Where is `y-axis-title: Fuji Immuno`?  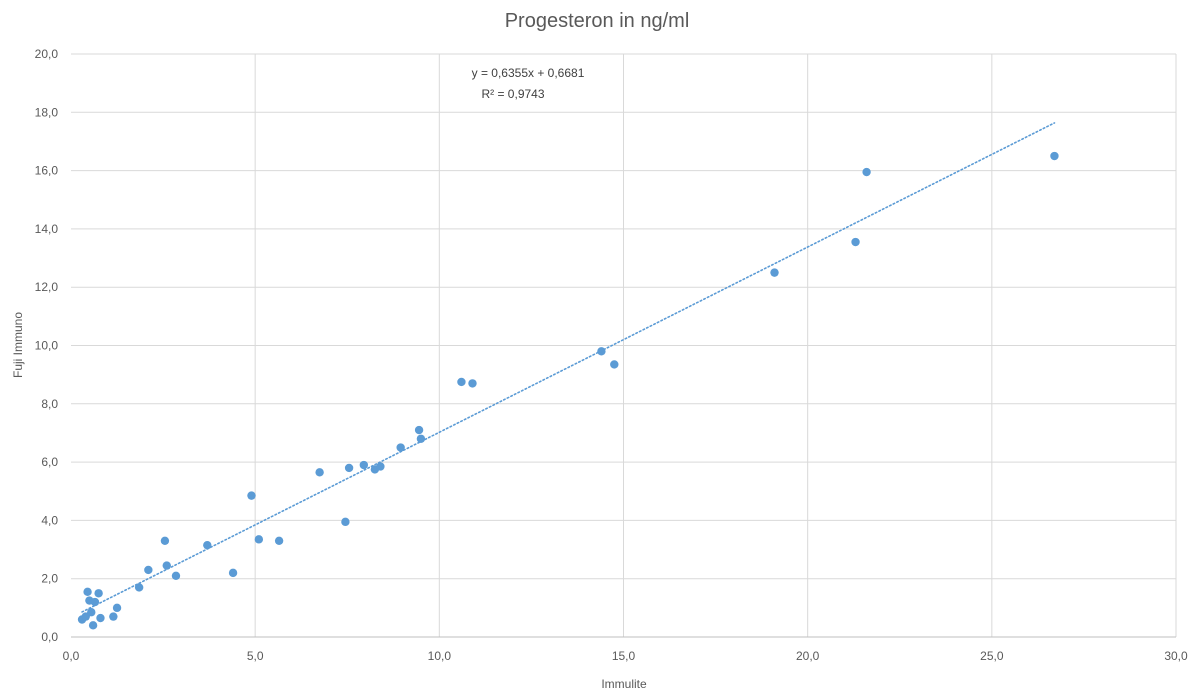 y-axis-title: Fuji Immuno is located at coordinates (18, 345).